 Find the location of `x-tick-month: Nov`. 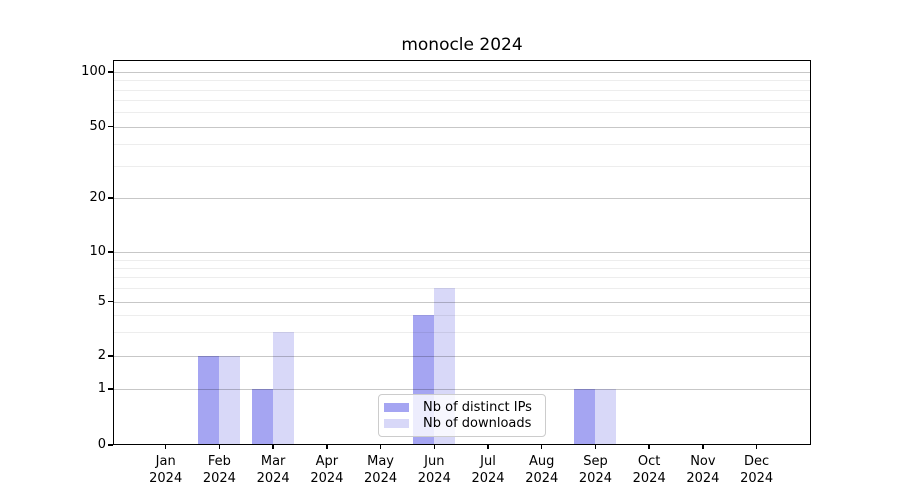

x-tick-month: Nov is located at coordinates (703, 461).